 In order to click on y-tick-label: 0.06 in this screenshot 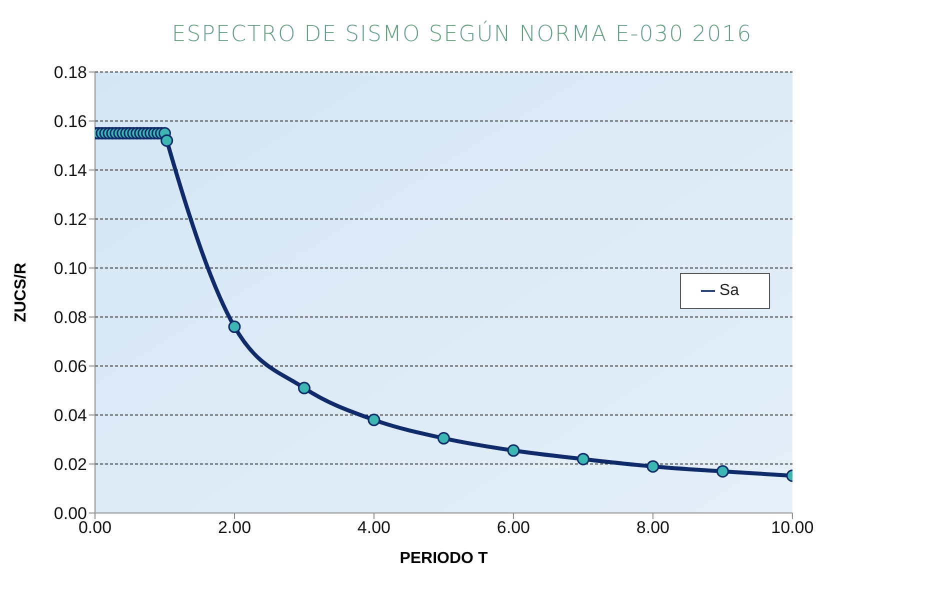, I will do `click(70, 366)`.